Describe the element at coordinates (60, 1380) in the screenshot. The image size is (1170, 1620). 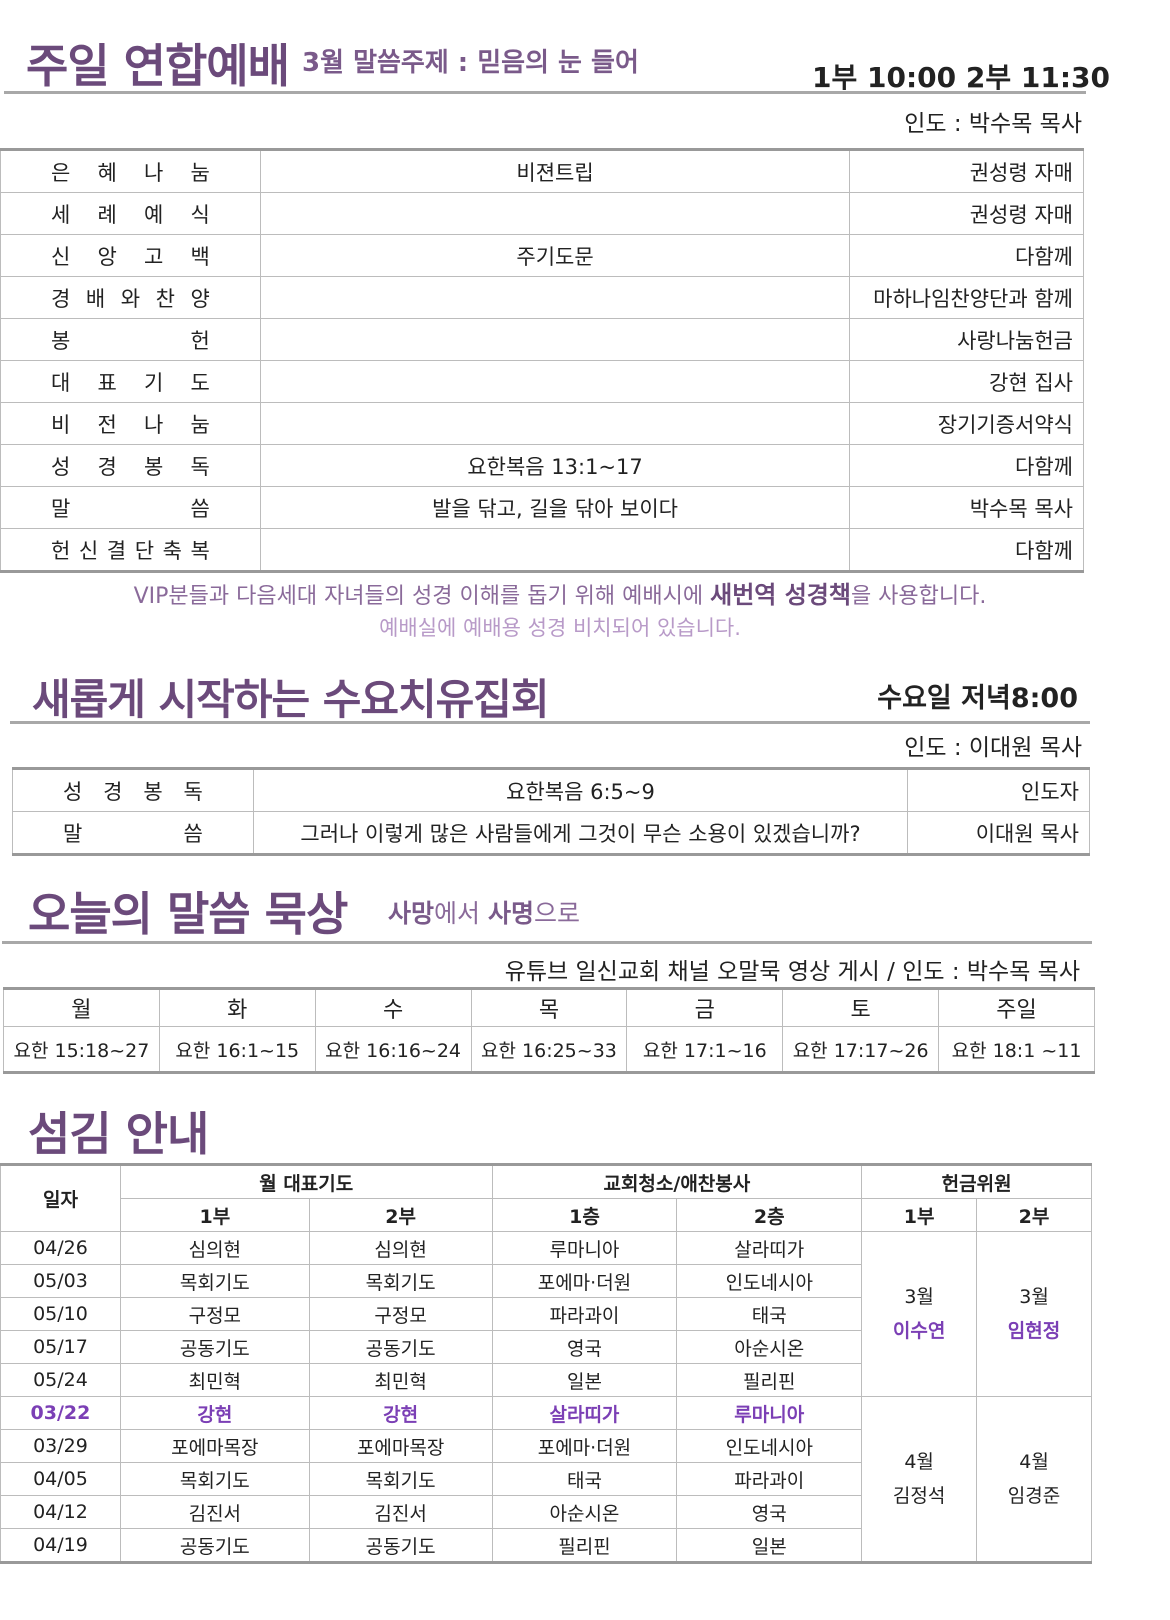
I see `date-cell: 05/24` at that location.